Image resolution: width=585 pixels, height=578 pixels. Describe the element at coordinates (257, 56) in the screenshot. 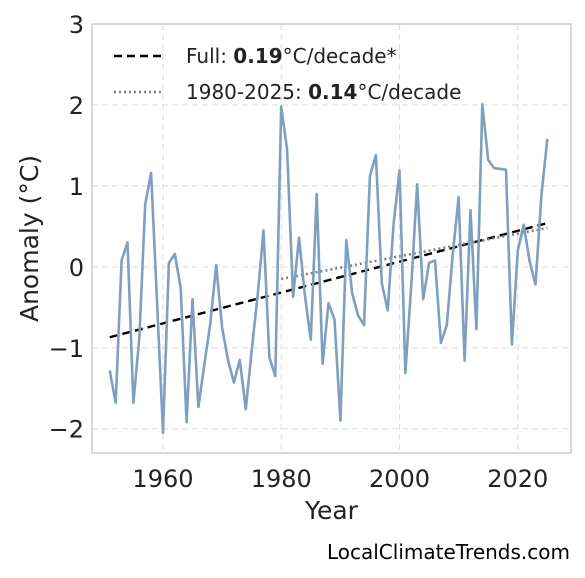

I see `legend-label-value: 0.19` at that location.